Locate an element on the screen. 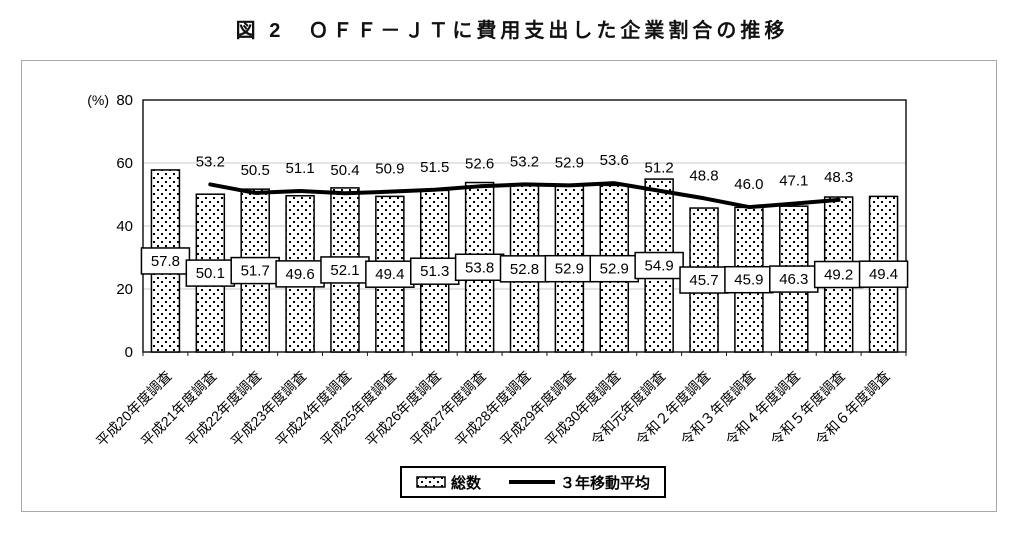 This screenshot has width=1024, height=533. legend-item-total: 総数 is located at coordinates (448, 482).